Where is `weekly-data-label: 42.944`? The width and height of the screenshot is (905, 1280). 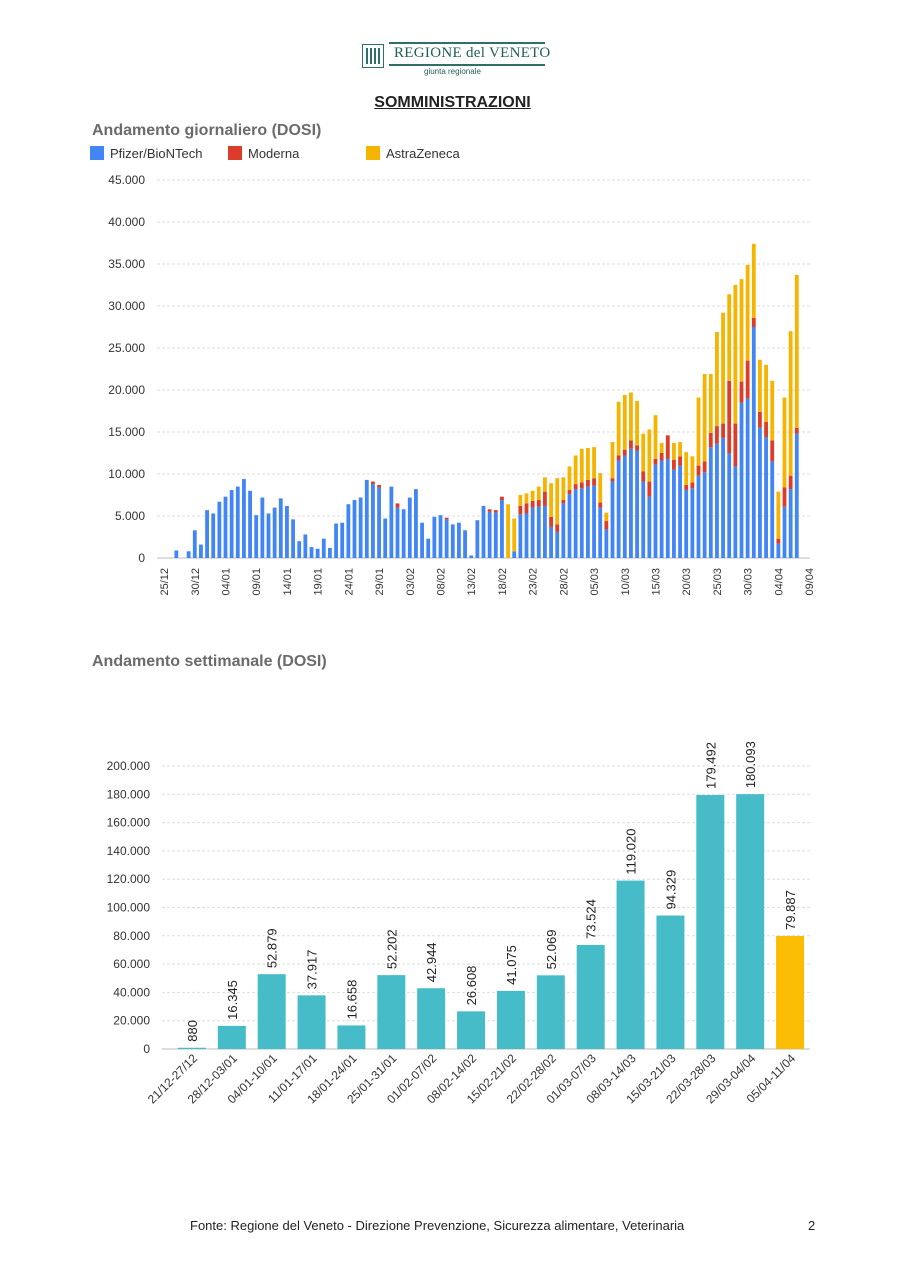
weekly-data-label: 42.944 is located at coordinates (431, 962).